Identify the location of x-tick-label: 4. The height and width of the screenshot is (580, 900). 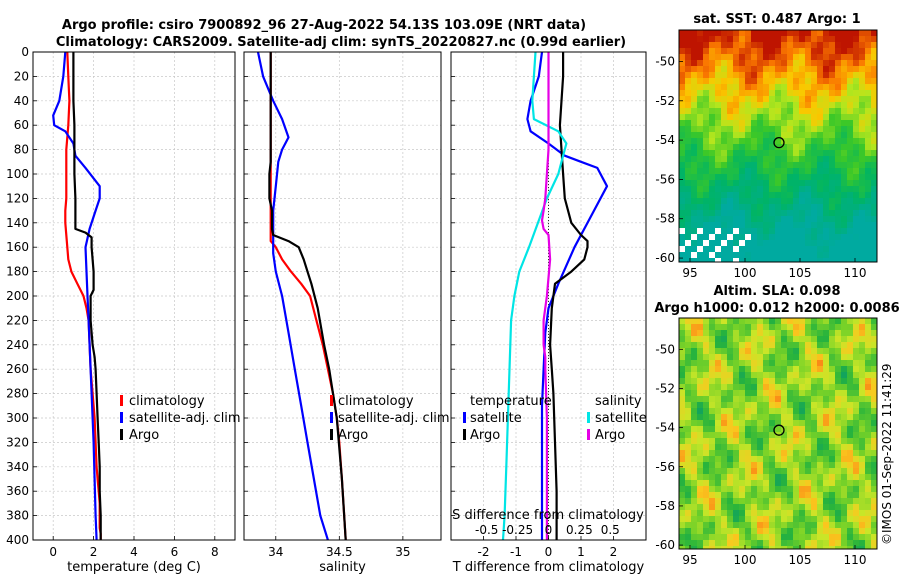
(134, 552).